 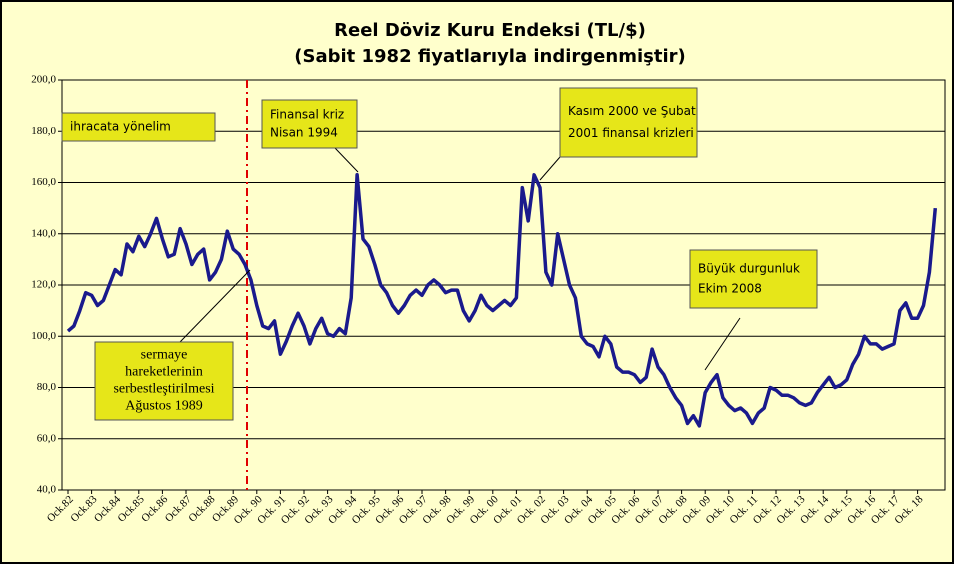 I want to click on annotation-text: Ekim 2008, so click(x=730, y=289).